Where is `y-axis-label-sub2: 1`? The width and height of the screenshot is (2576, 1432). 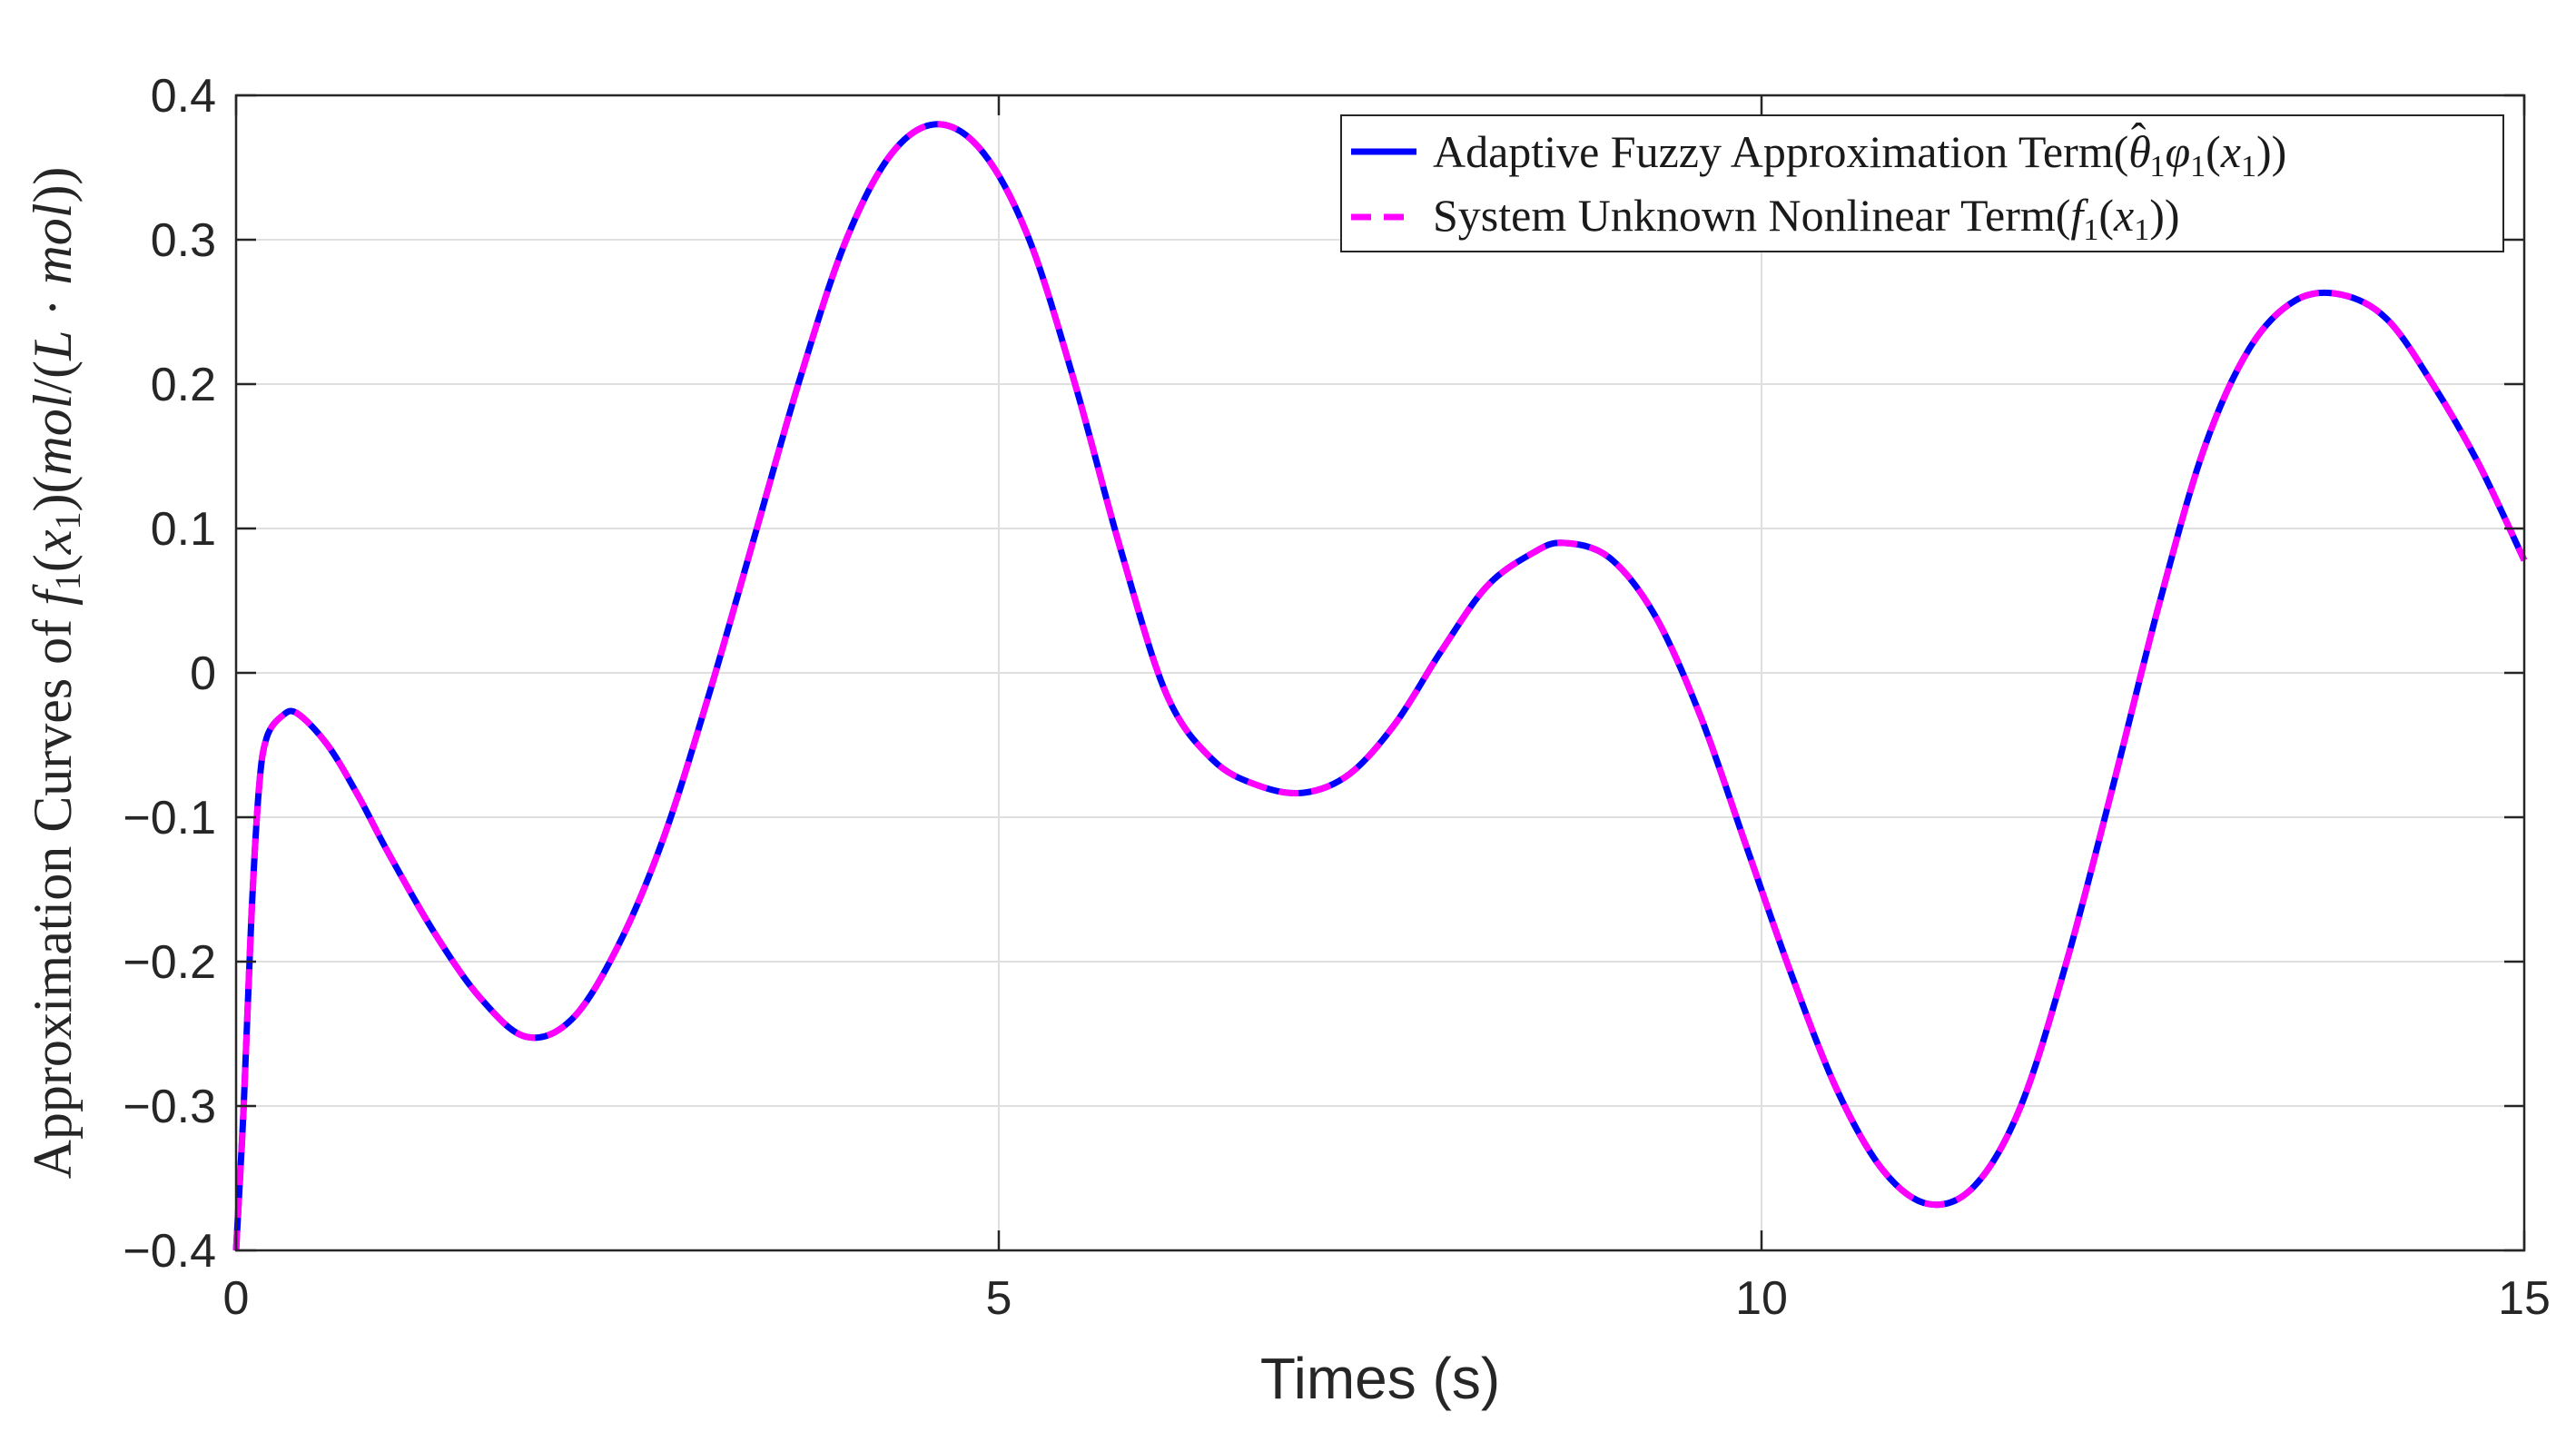 y-axis-label-sub2: 1 is located at coordinates (67, 521).